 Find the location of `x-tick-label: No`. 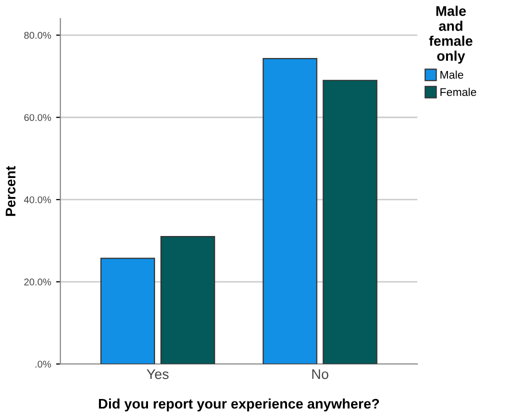

x-tick-label: No is located at coordinates (320, 374).